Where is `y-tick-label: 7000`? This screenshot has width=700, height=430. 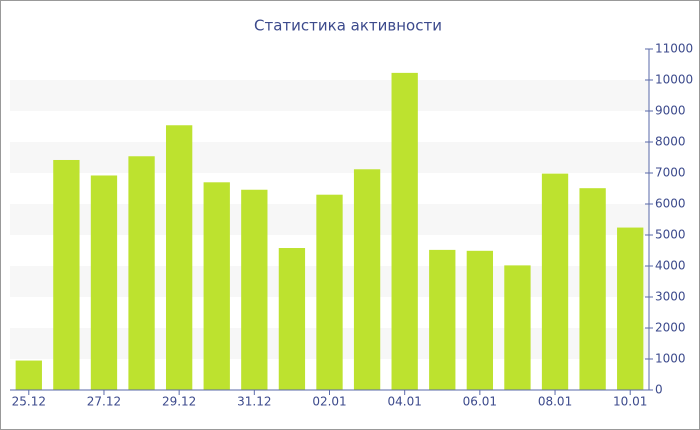 y-tick-label: 7000 is located at coordinates (670, 173).